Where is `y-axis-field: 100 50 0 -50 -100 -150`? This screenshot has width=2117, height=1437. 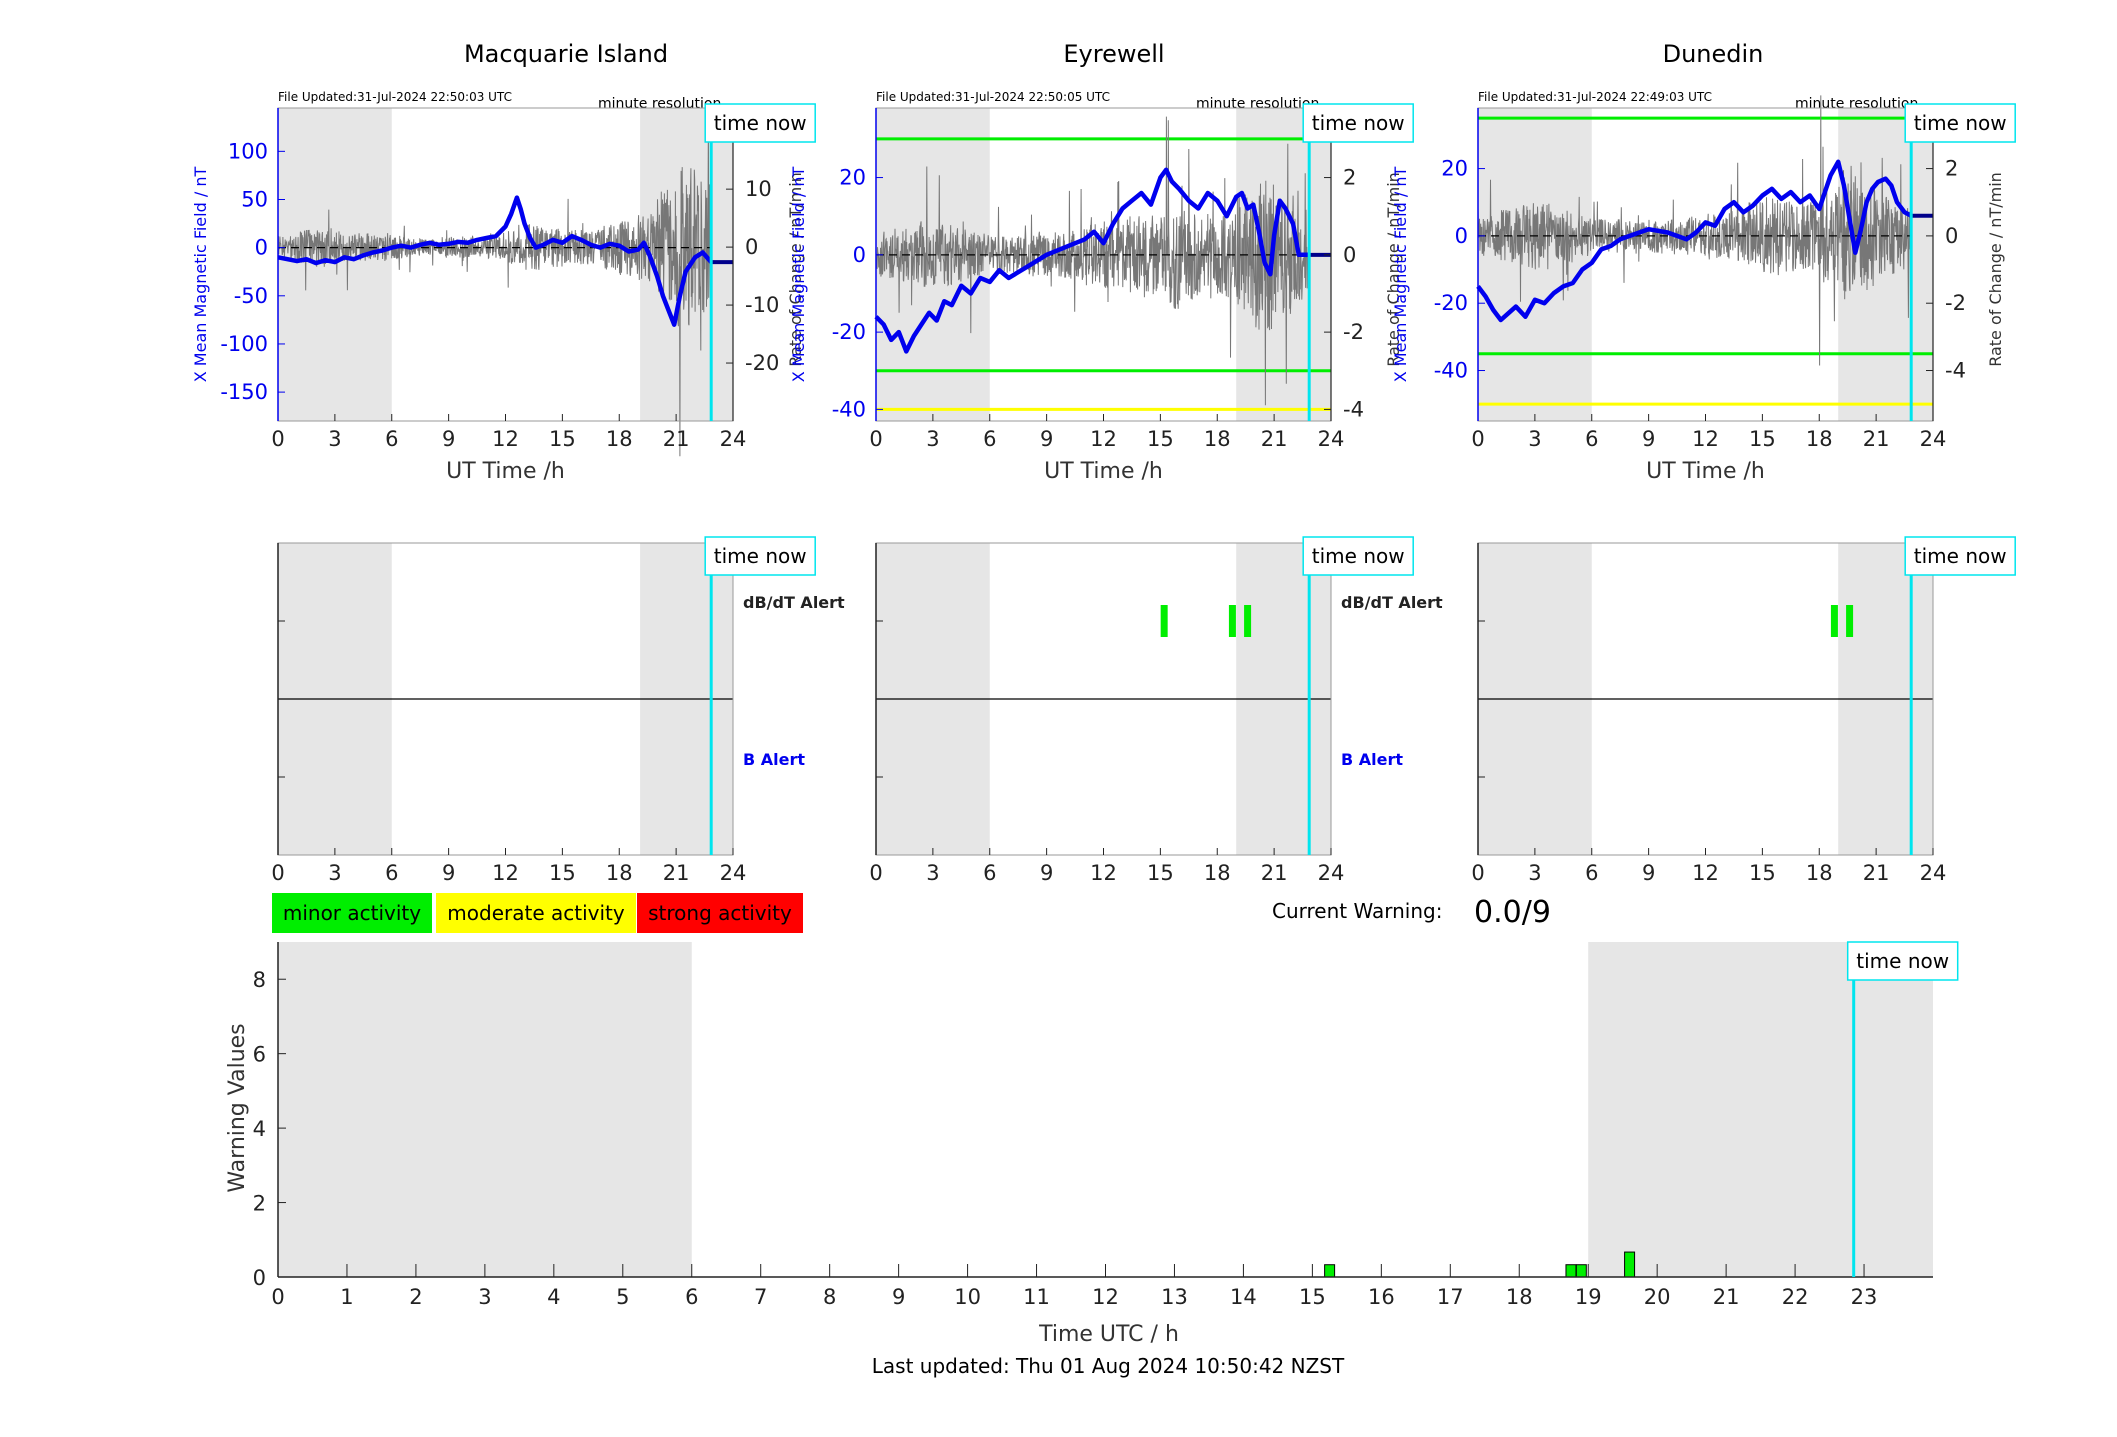
y-axis-field: 100 50 0 -50 -100 -150 is located at coordinates (252, 264).